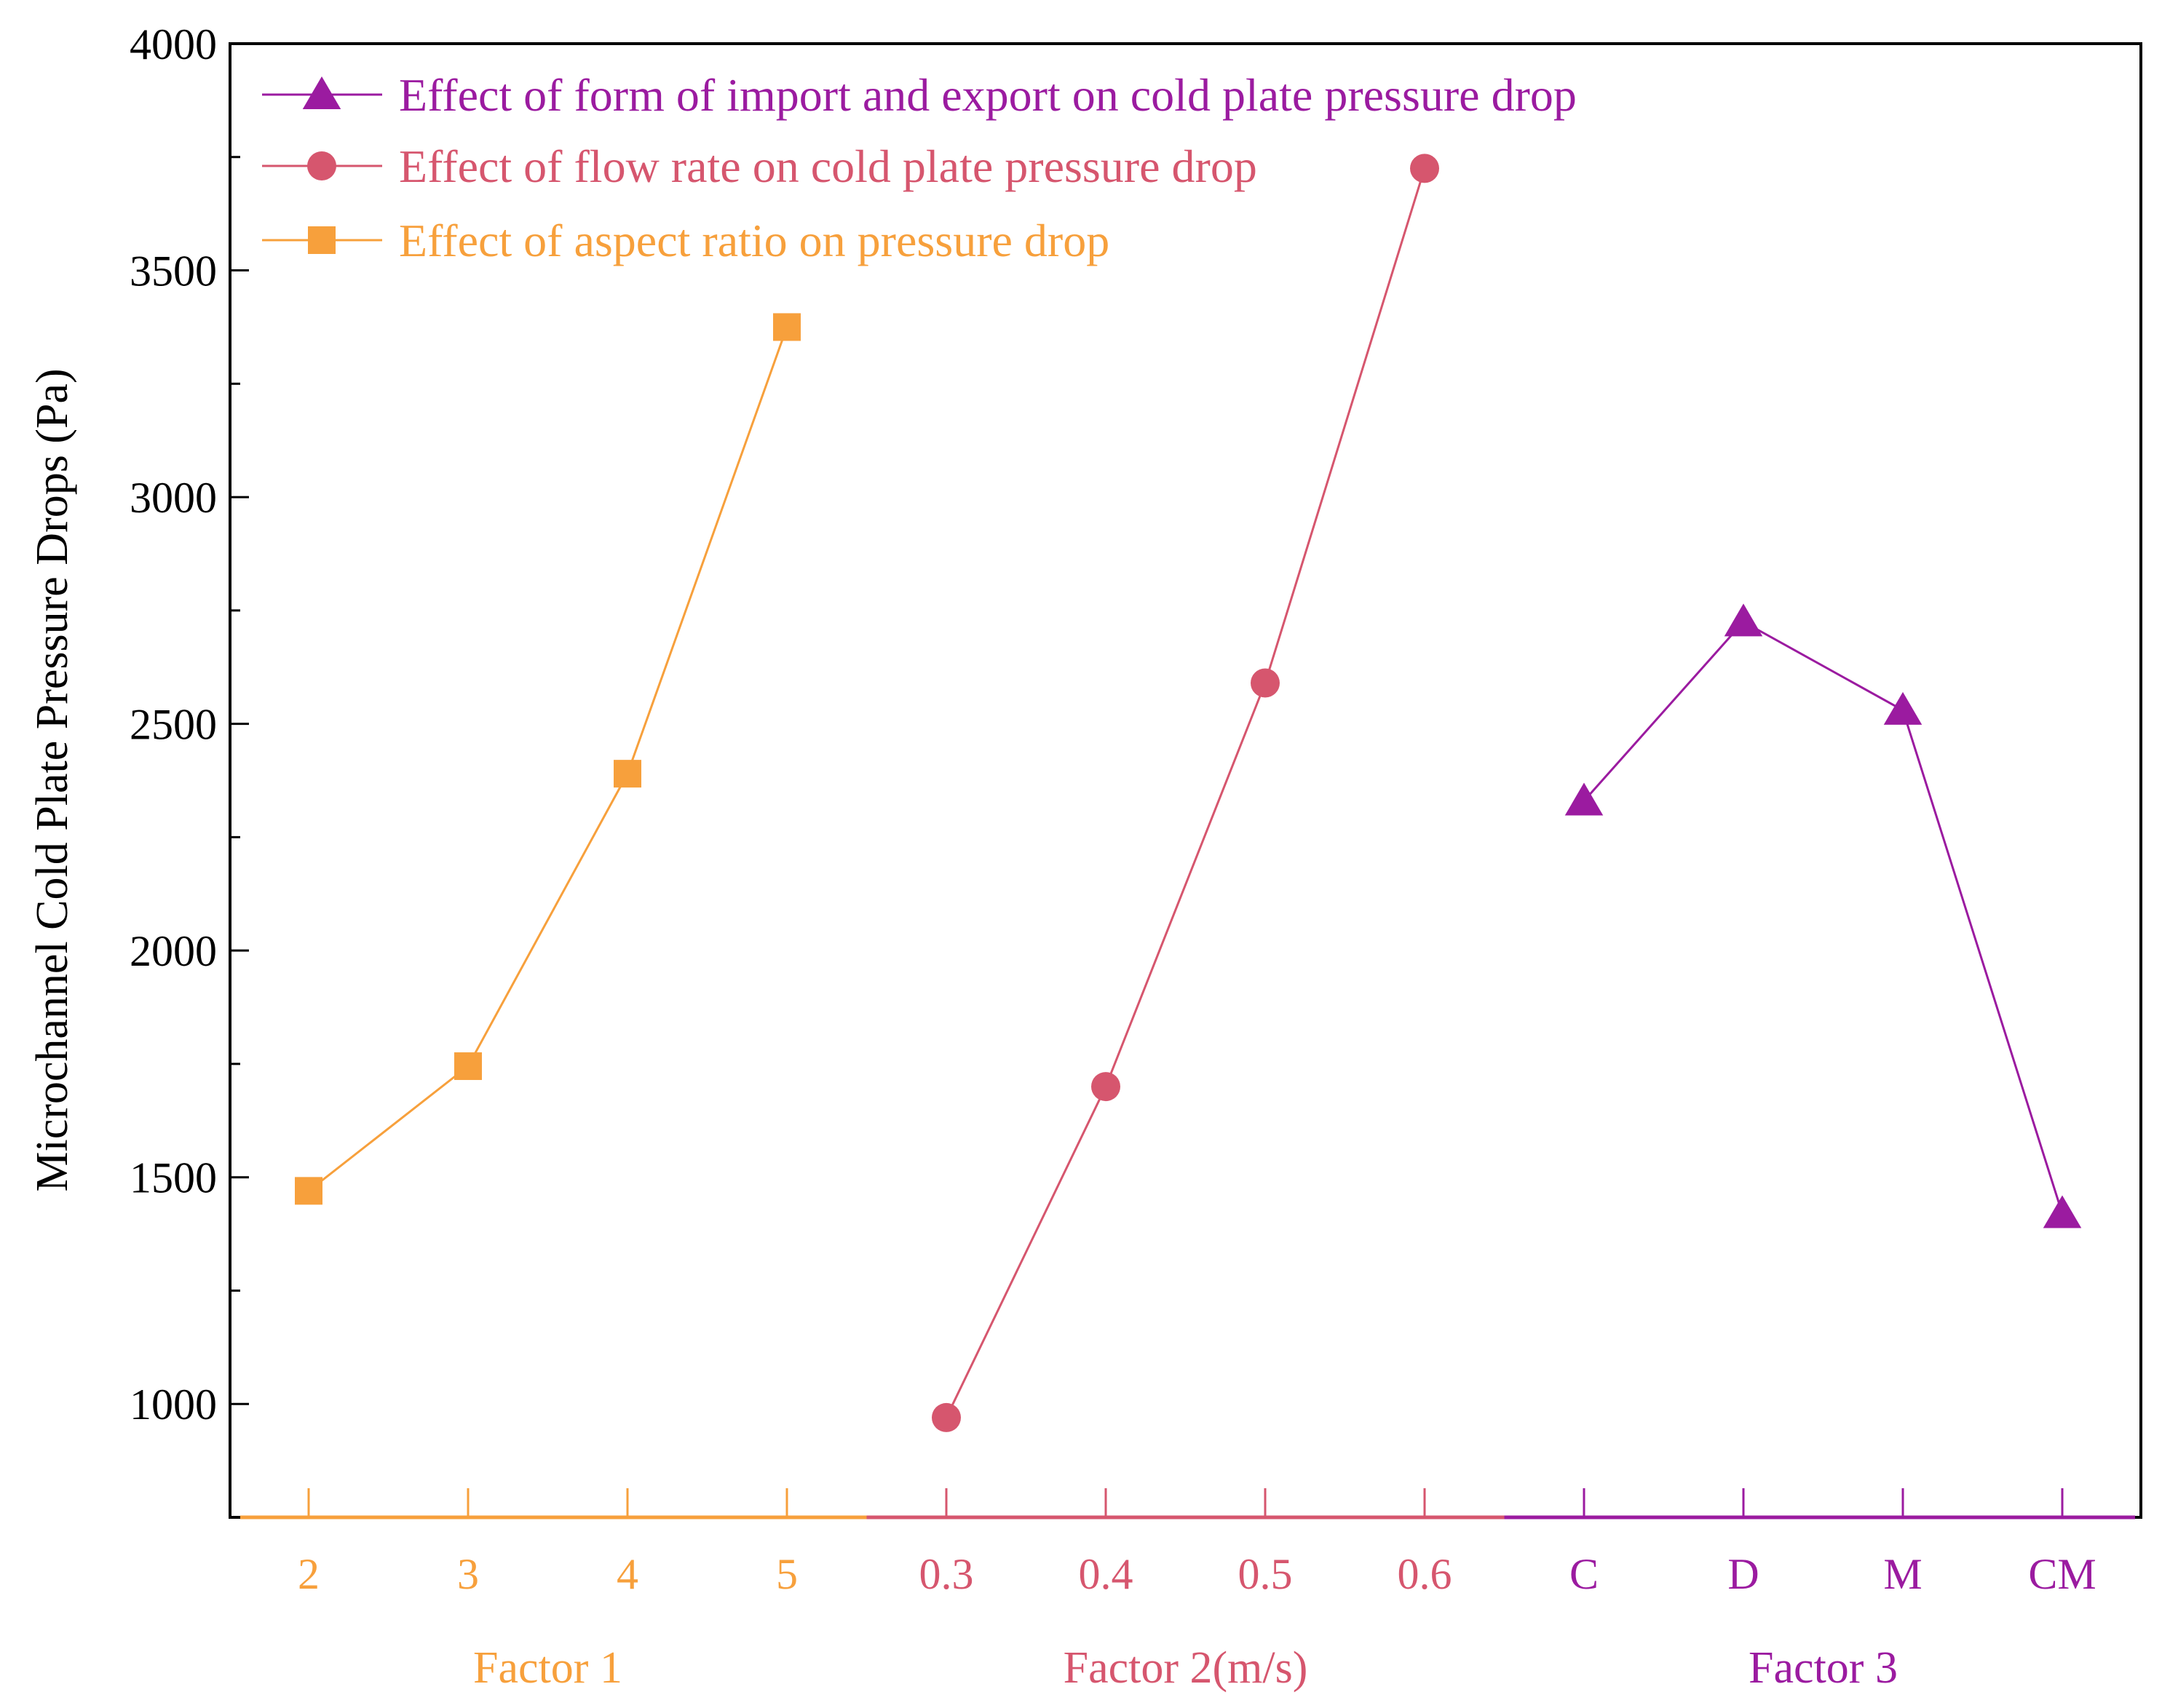 This screenshot has height=1708, width=2162. Describe the element at coordinates (1106, 1574) in the screenshot. I see `x-tick-label: 0.4` at that location.